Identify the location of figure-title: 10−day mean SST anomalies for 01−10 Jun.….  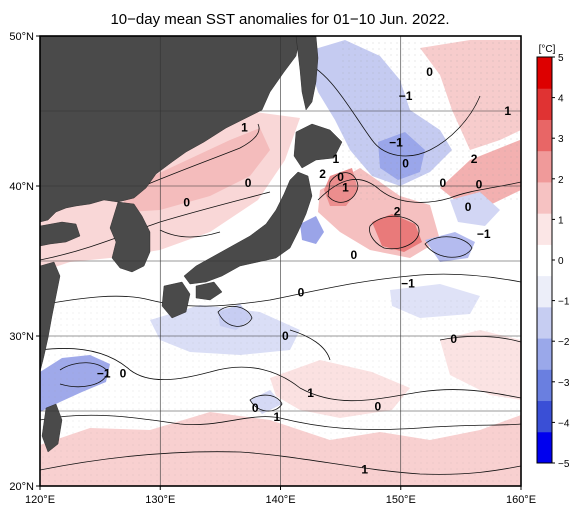
(279, 19).